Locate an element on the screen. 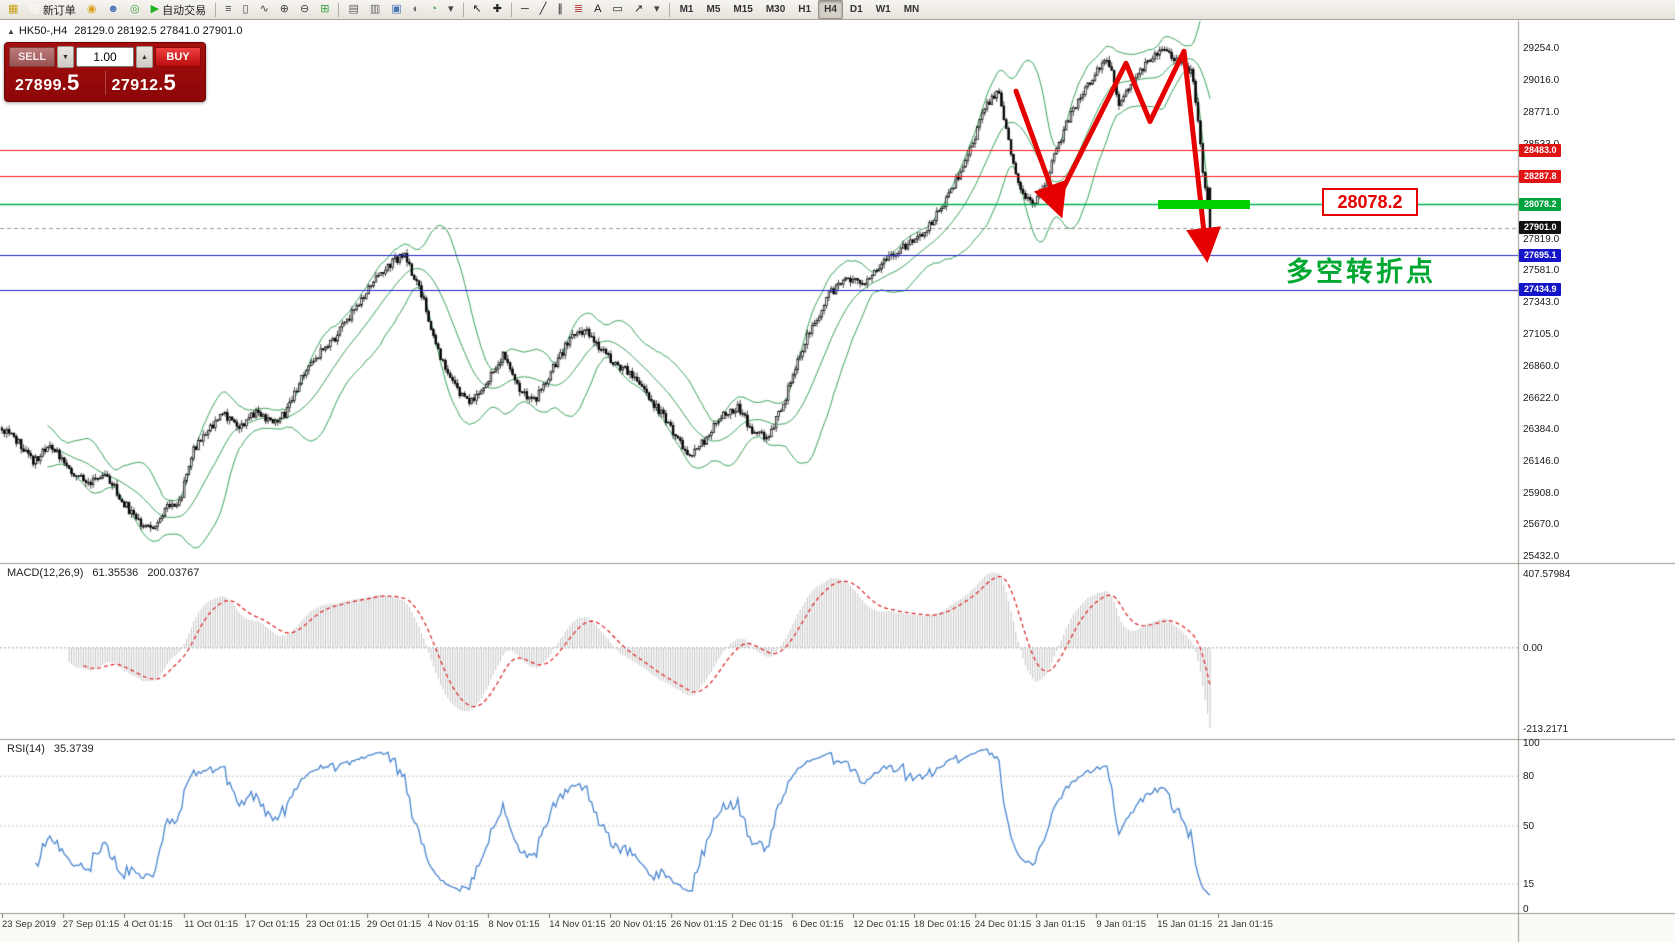  timeframe-mn: MN is located at coordinates (912, 9).